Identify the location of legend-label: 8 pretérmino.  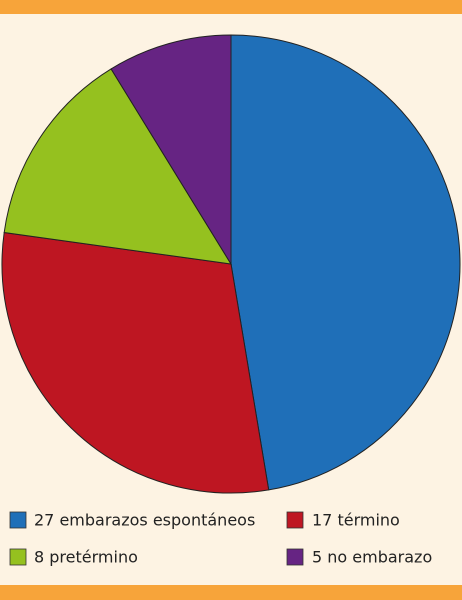
(86, 557).